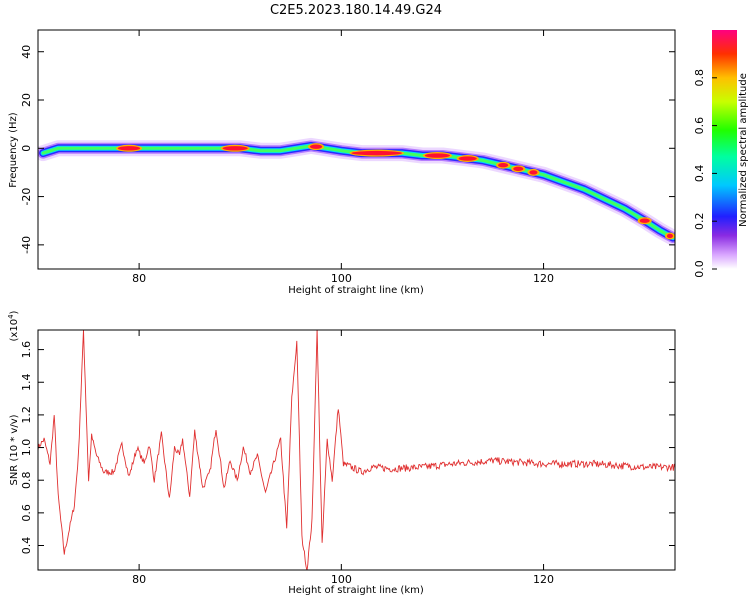  Describe the element at coordinates (139, 579) in the screenshot. I see `snr-xtick-label-80: 80` at that location.